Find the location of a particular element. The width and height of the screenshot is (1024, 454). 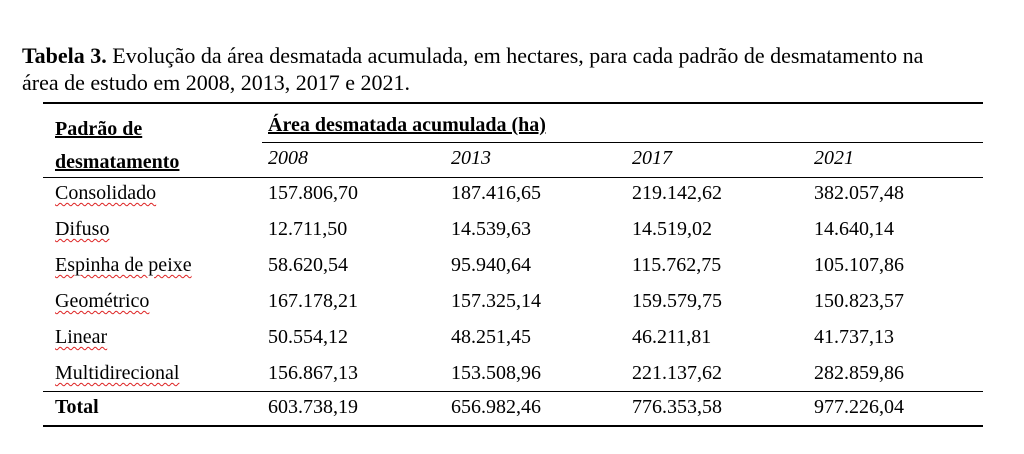

cell-value: 12.711,50 is located at coordinates (308, 229).